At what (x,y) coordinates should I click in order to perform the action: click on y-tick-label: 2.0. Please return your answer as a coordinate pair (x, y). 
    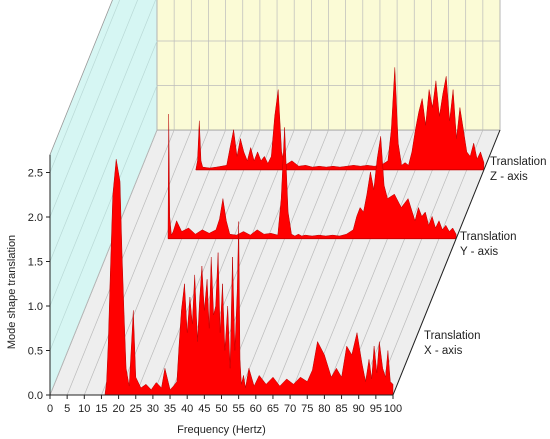
    Looking at the image, I should click on (35, 218).